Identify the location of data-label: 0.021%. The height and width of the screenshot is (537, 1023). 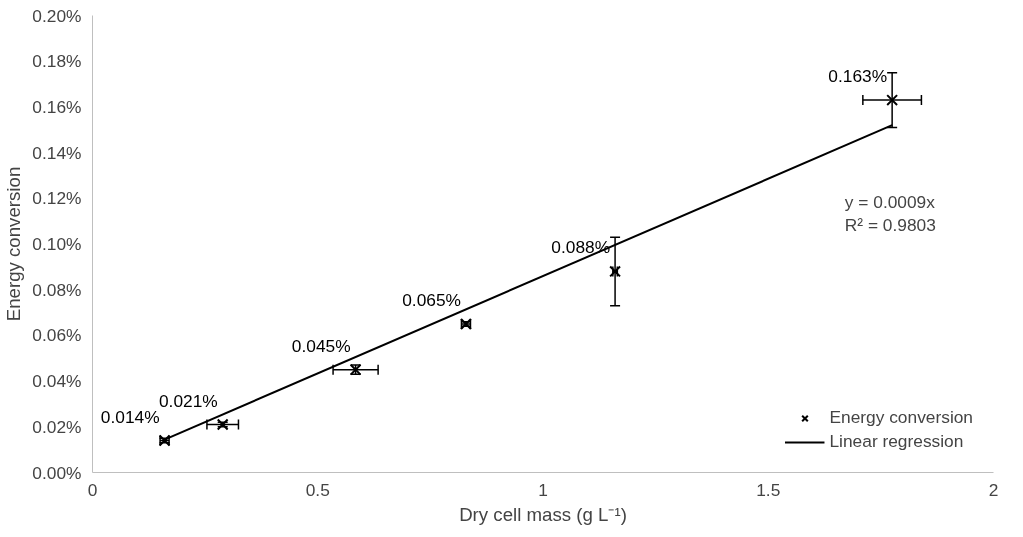
(188, 400).